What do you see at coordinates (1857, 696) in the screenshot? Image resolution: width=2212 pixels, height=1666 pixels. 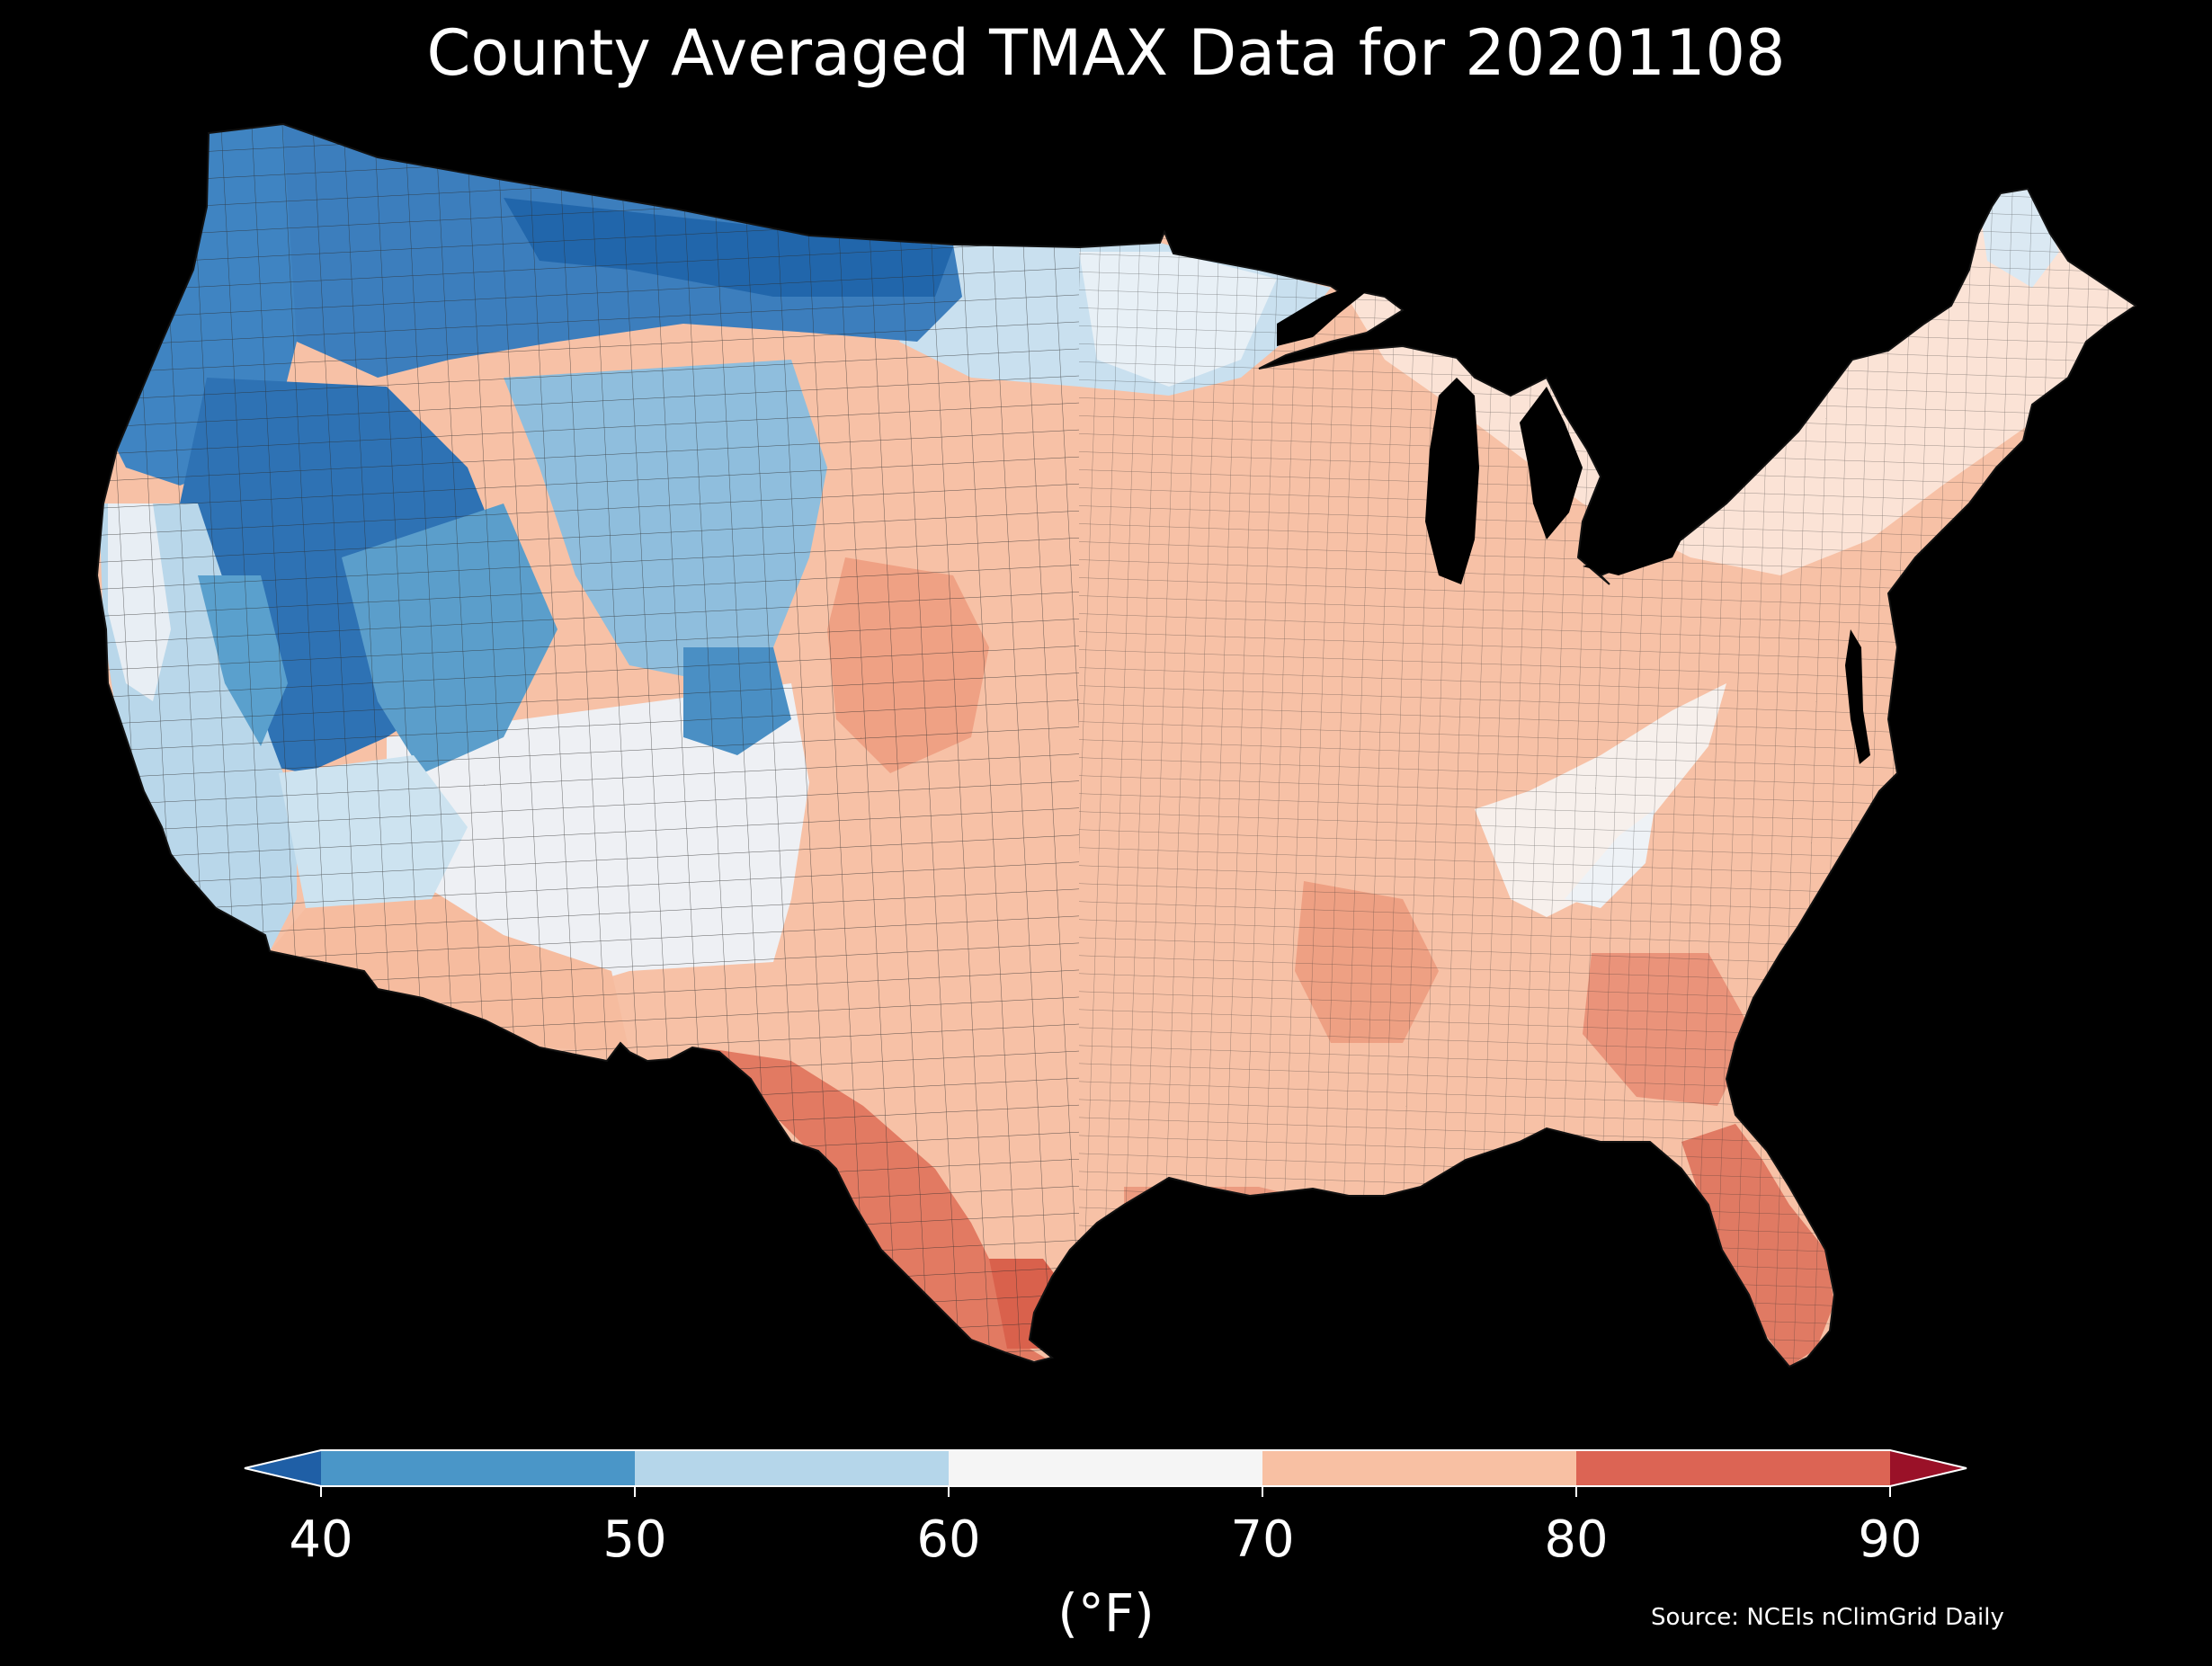 I see `chesapeake-bay` at bounding box center [1857, 696].